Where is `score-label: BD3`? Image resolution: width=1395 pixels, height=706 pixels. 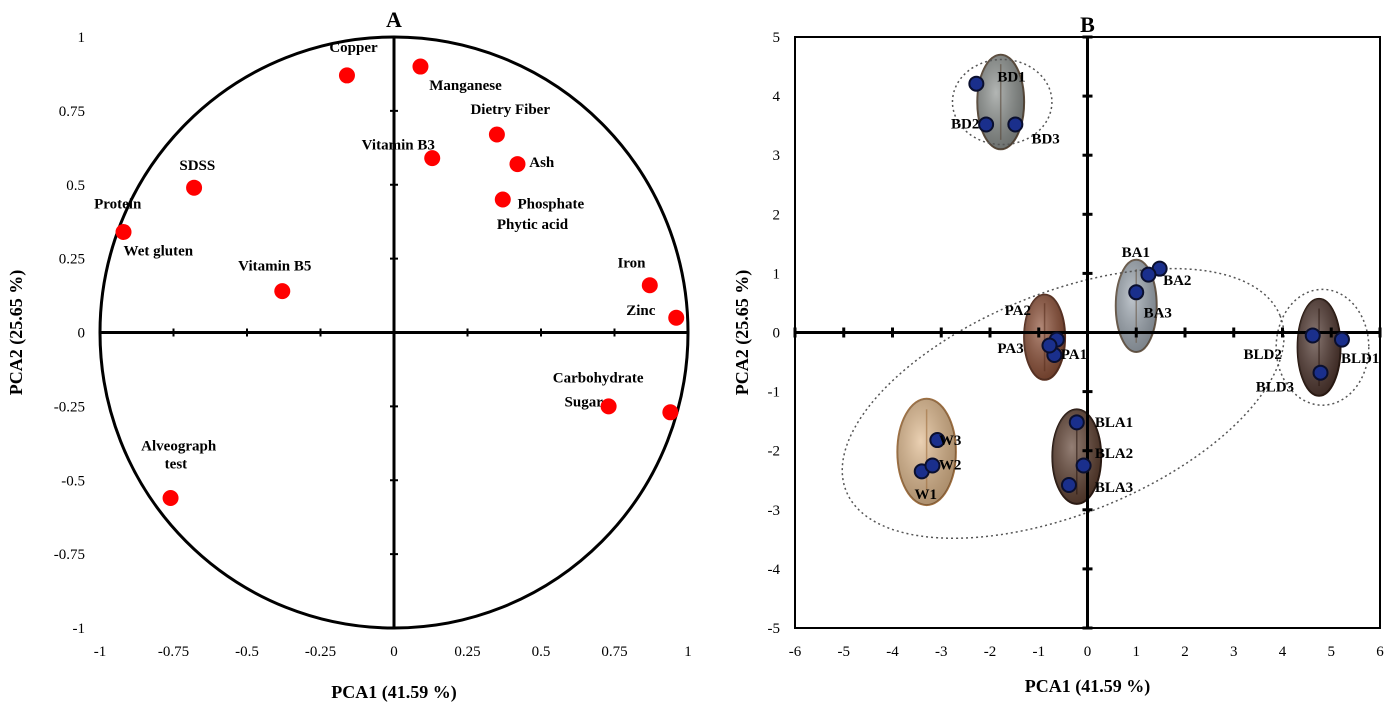
score-label: BD3 is located at coordinates (1045, 139).